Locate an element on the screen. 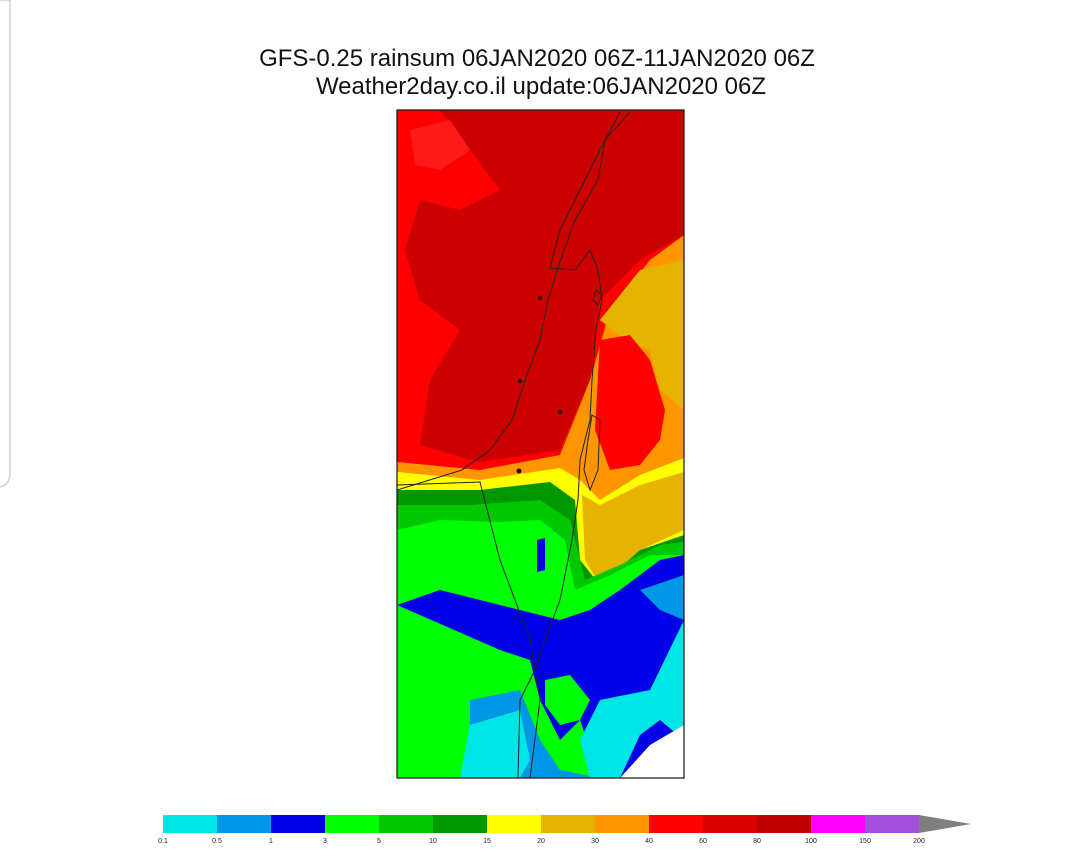 This screenshot has width=1080, height=865. title-line: Weather2day.co.il update:06JAN2020 06Z is located at coordinates (541, 86).